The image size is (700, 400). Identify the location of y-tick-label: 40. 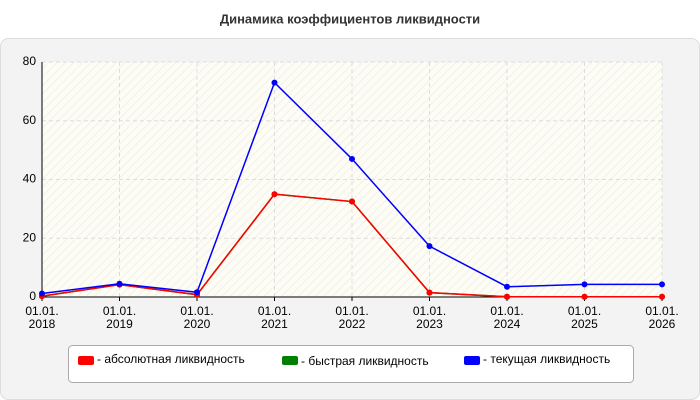
(30, 179).